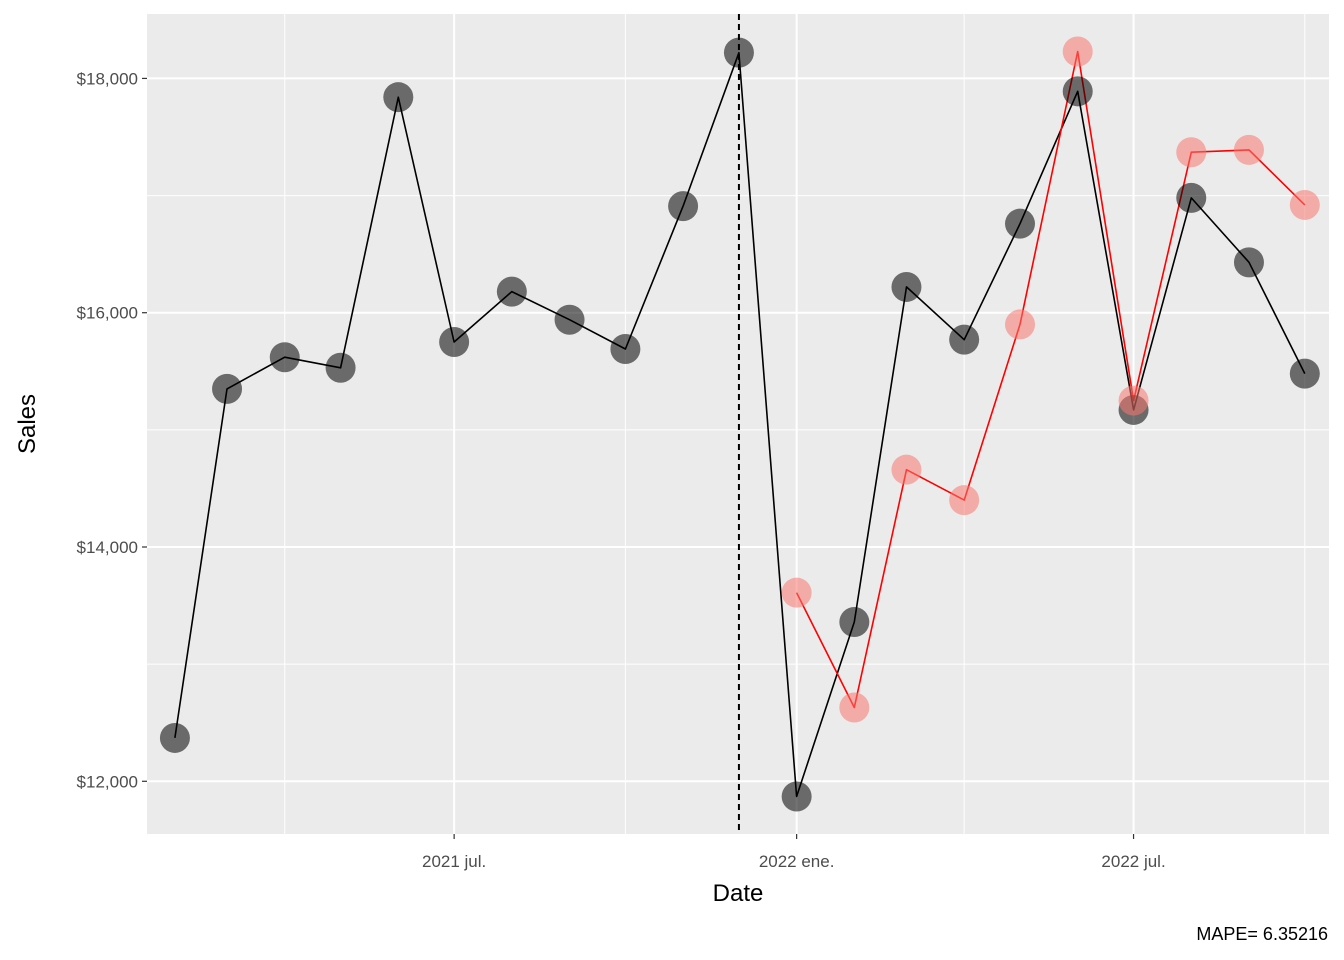 The width and height of the screenshot is (1344, 960). I want to click on x-tick-label: 2022 jul., so click(1133, 861).